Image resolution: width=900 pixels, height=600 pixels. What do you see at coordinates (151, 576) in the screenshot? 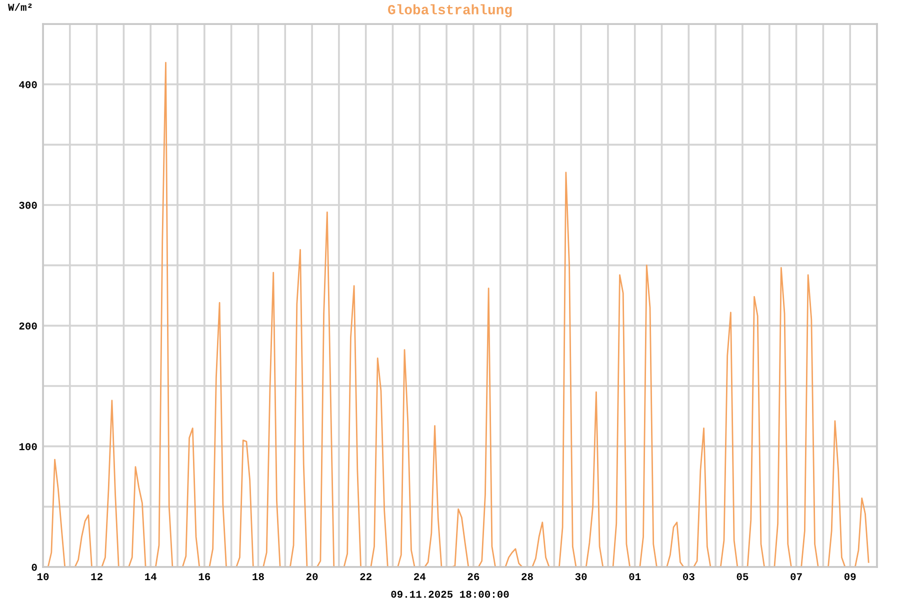
I see `x-tick-label: 14` at bounding box center [151, 576].